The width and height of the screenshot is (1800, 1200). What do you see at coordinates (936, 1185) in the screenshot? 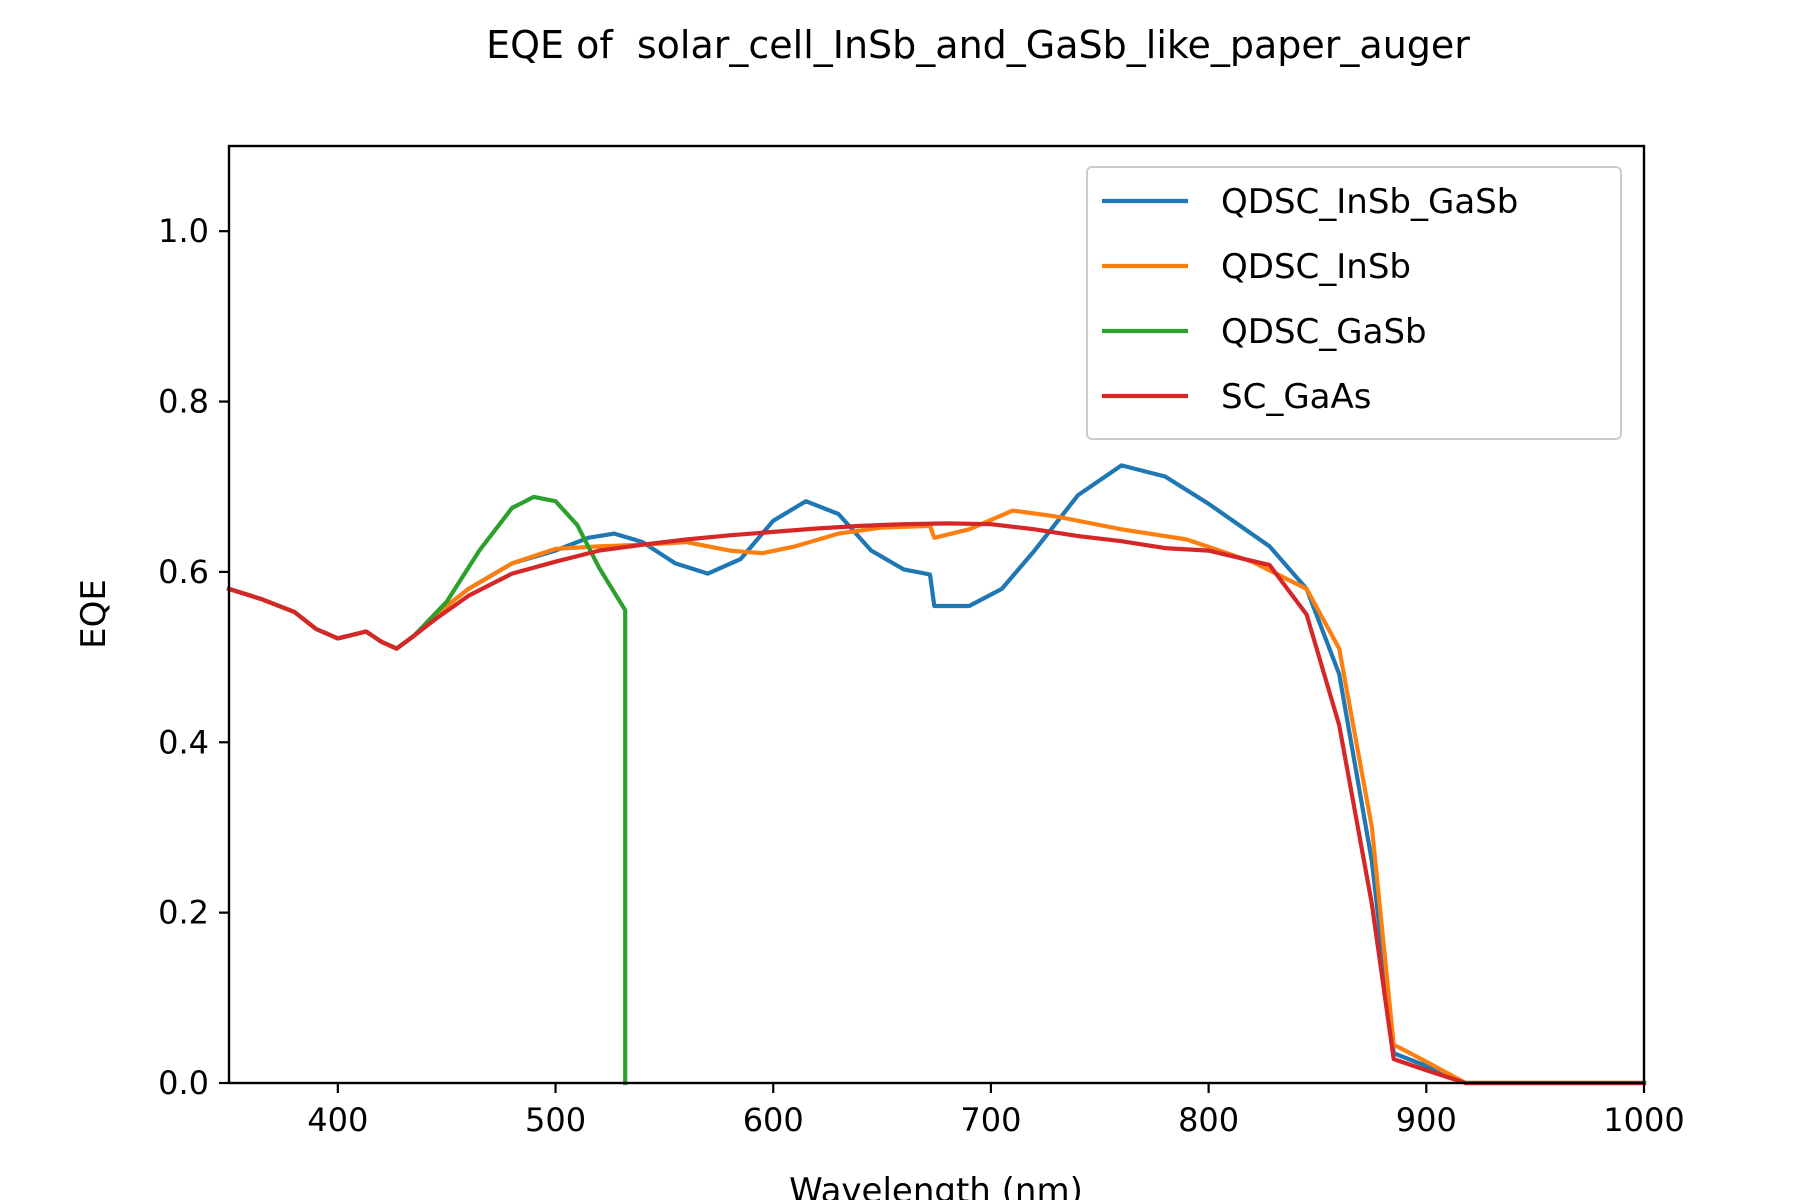
I see `x-axis-label: Wavelength (nm)` at bounding box center [936, 1185].